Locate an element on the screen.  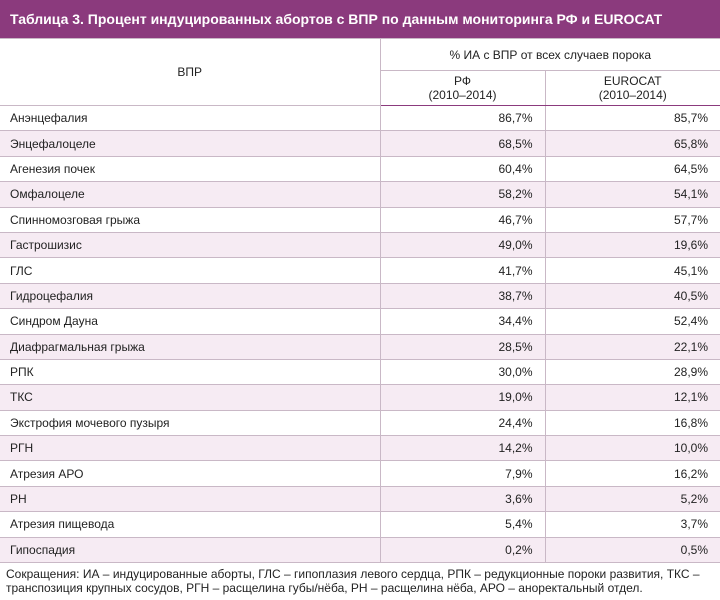
table-row: Гастрошизис 49,0% 19,6% is located at coordinates (360, 245).